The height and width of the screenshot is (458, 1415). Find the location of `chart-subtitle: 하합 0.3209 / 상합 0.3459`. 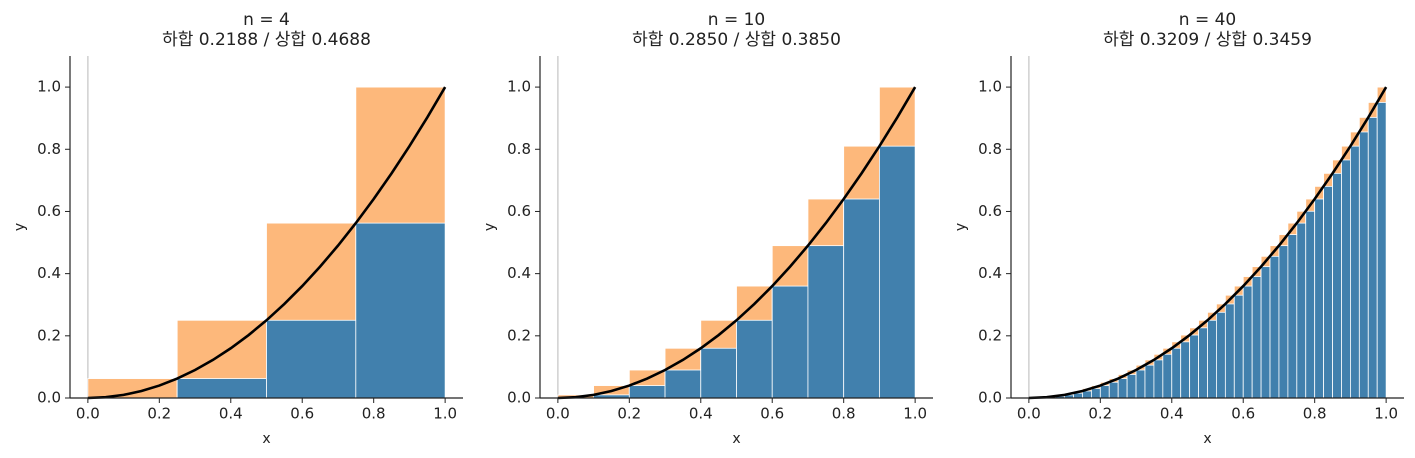

chart-subtitle: 하합 0.3209 / 상합 0.3459 is located at coordinates (1207, 40).